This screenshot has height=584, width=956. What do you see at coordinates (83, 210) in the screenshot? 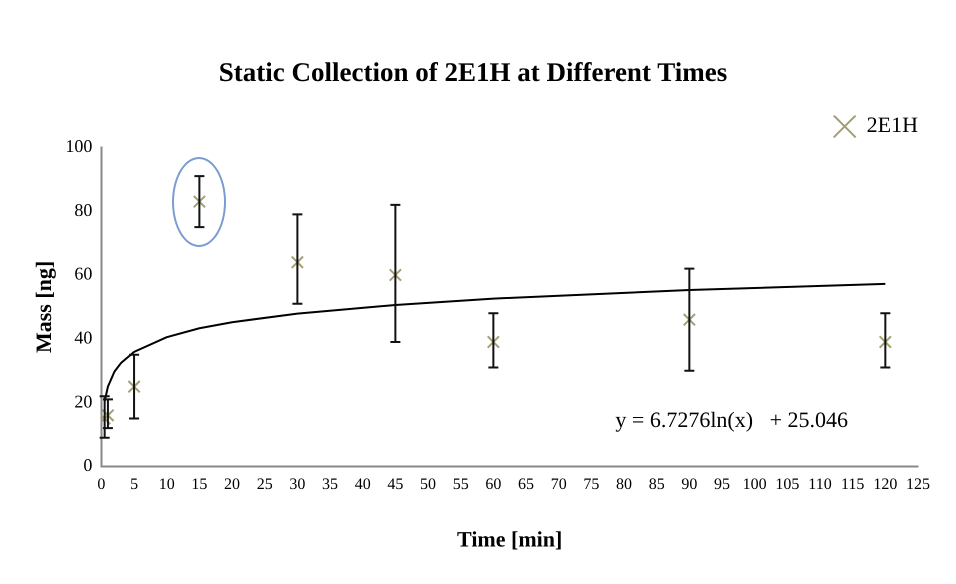
I see `y-tick-label: 80` at bounding box center [83, 210].